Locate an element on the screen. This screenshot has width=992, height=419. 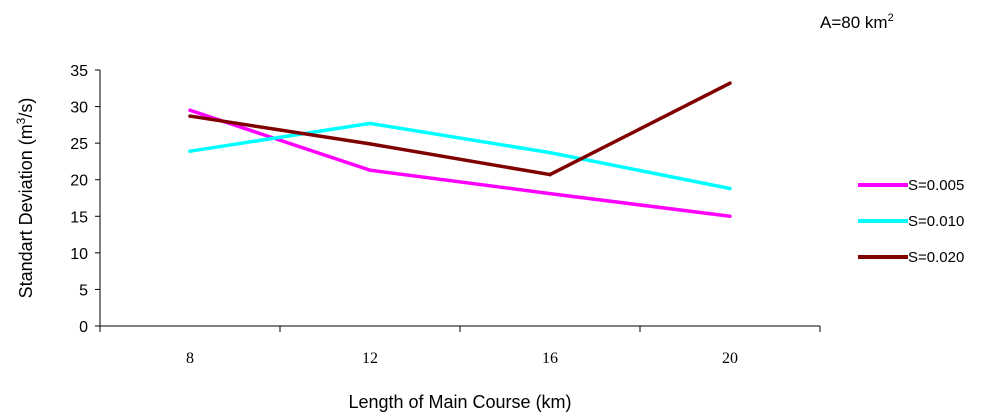
y-tick-label: 10 is located at coordinates (79, 254).